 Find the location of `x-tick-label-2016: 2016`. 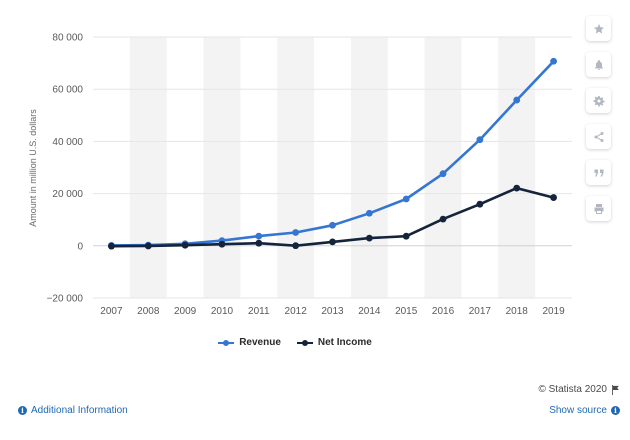

x-tick-label-2016: 2016 is located at coordinates (443, 311).